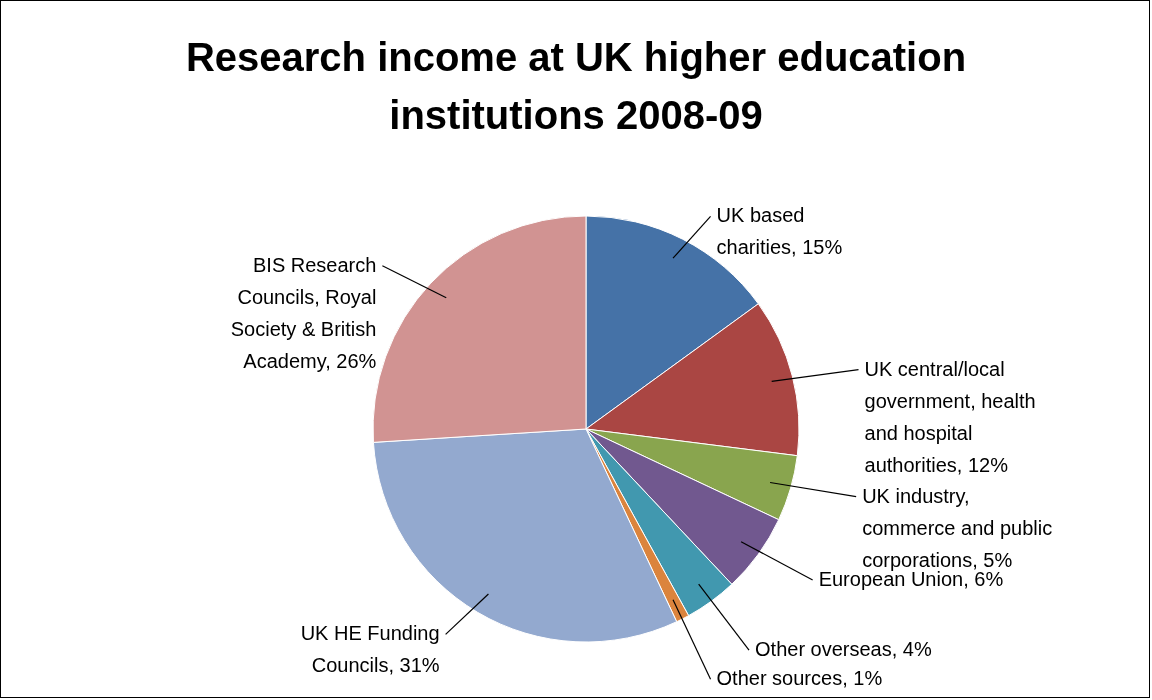 The width and height of the screenshot is (1152, 700). What do you see at coordinates (799, 678) in the screenshot?
I see `slice-label: Other sources, 1%` at bounding box center [799, 678].